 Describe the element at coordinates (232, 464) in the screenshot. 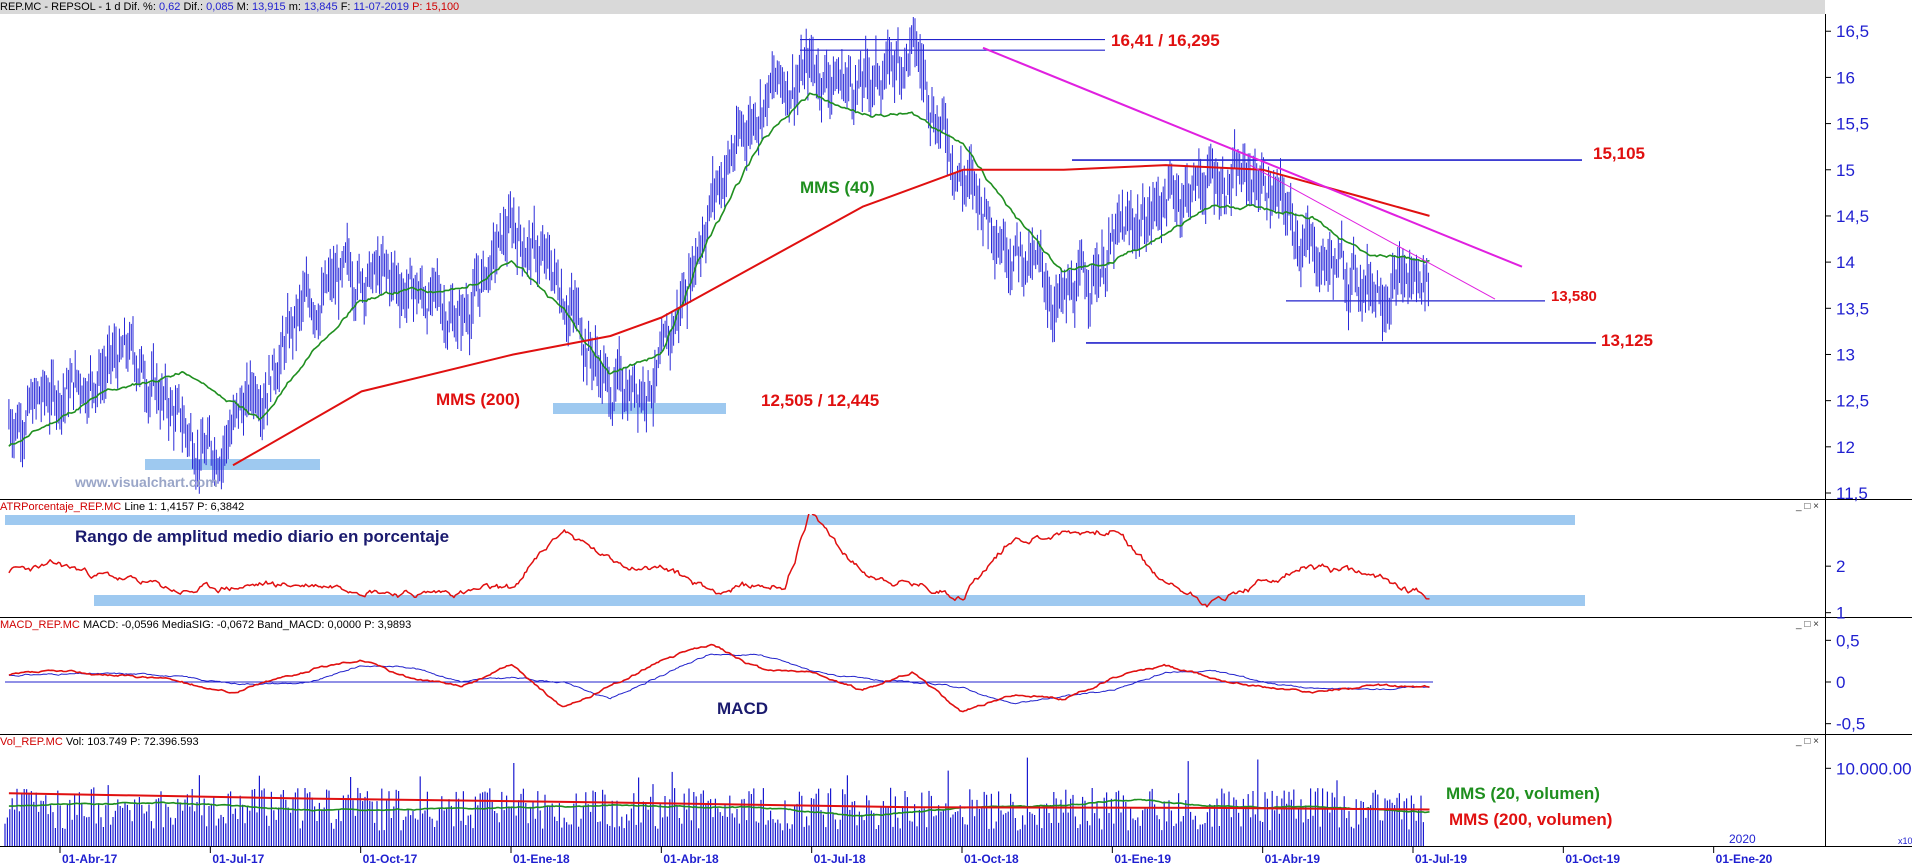

I see `band-low-2017` at that location.